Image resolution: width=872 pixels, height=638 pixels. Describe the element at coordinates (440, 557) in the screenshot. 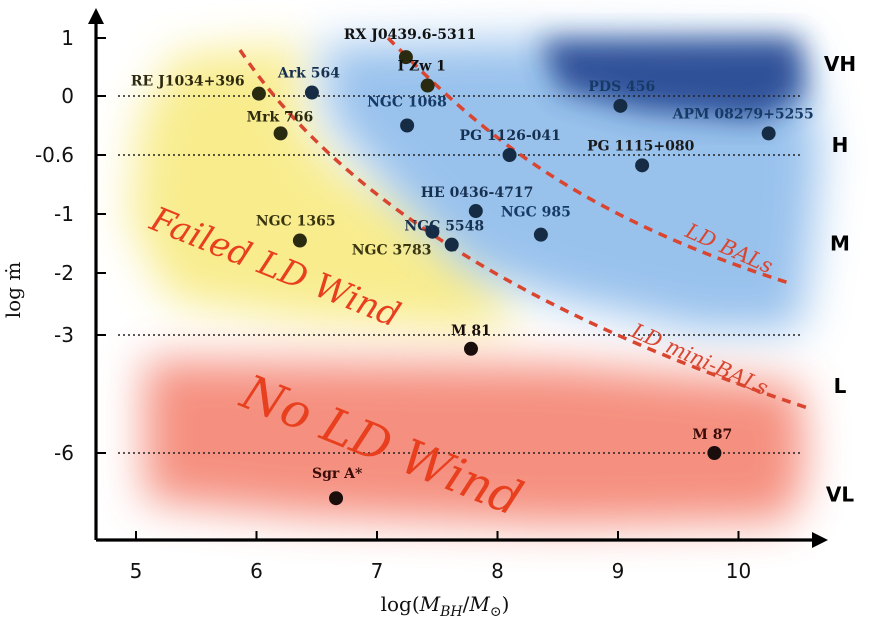

I see `x-ticks: 5 6 7 8 9 10` at that location.